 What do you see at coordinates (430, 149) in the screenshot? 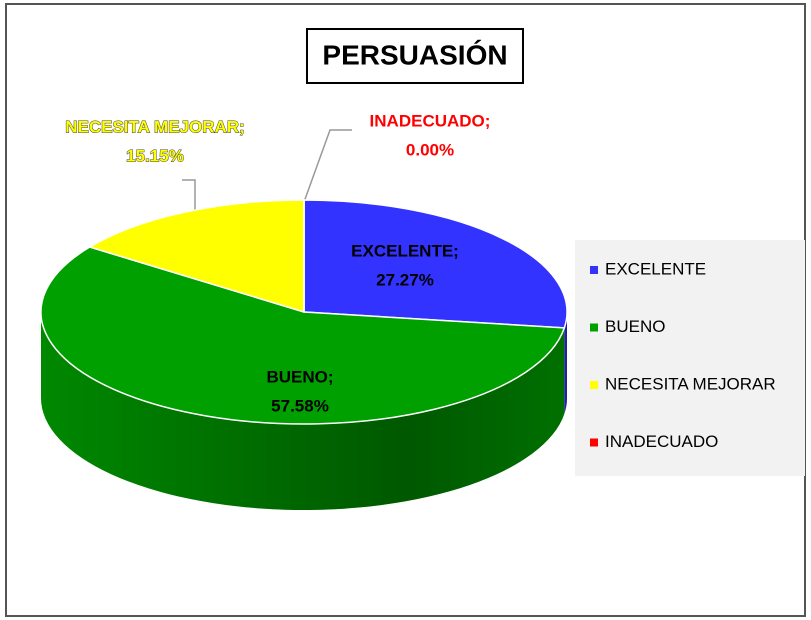
I see `data-label: 0.00%` at bounding box center [430, 149].